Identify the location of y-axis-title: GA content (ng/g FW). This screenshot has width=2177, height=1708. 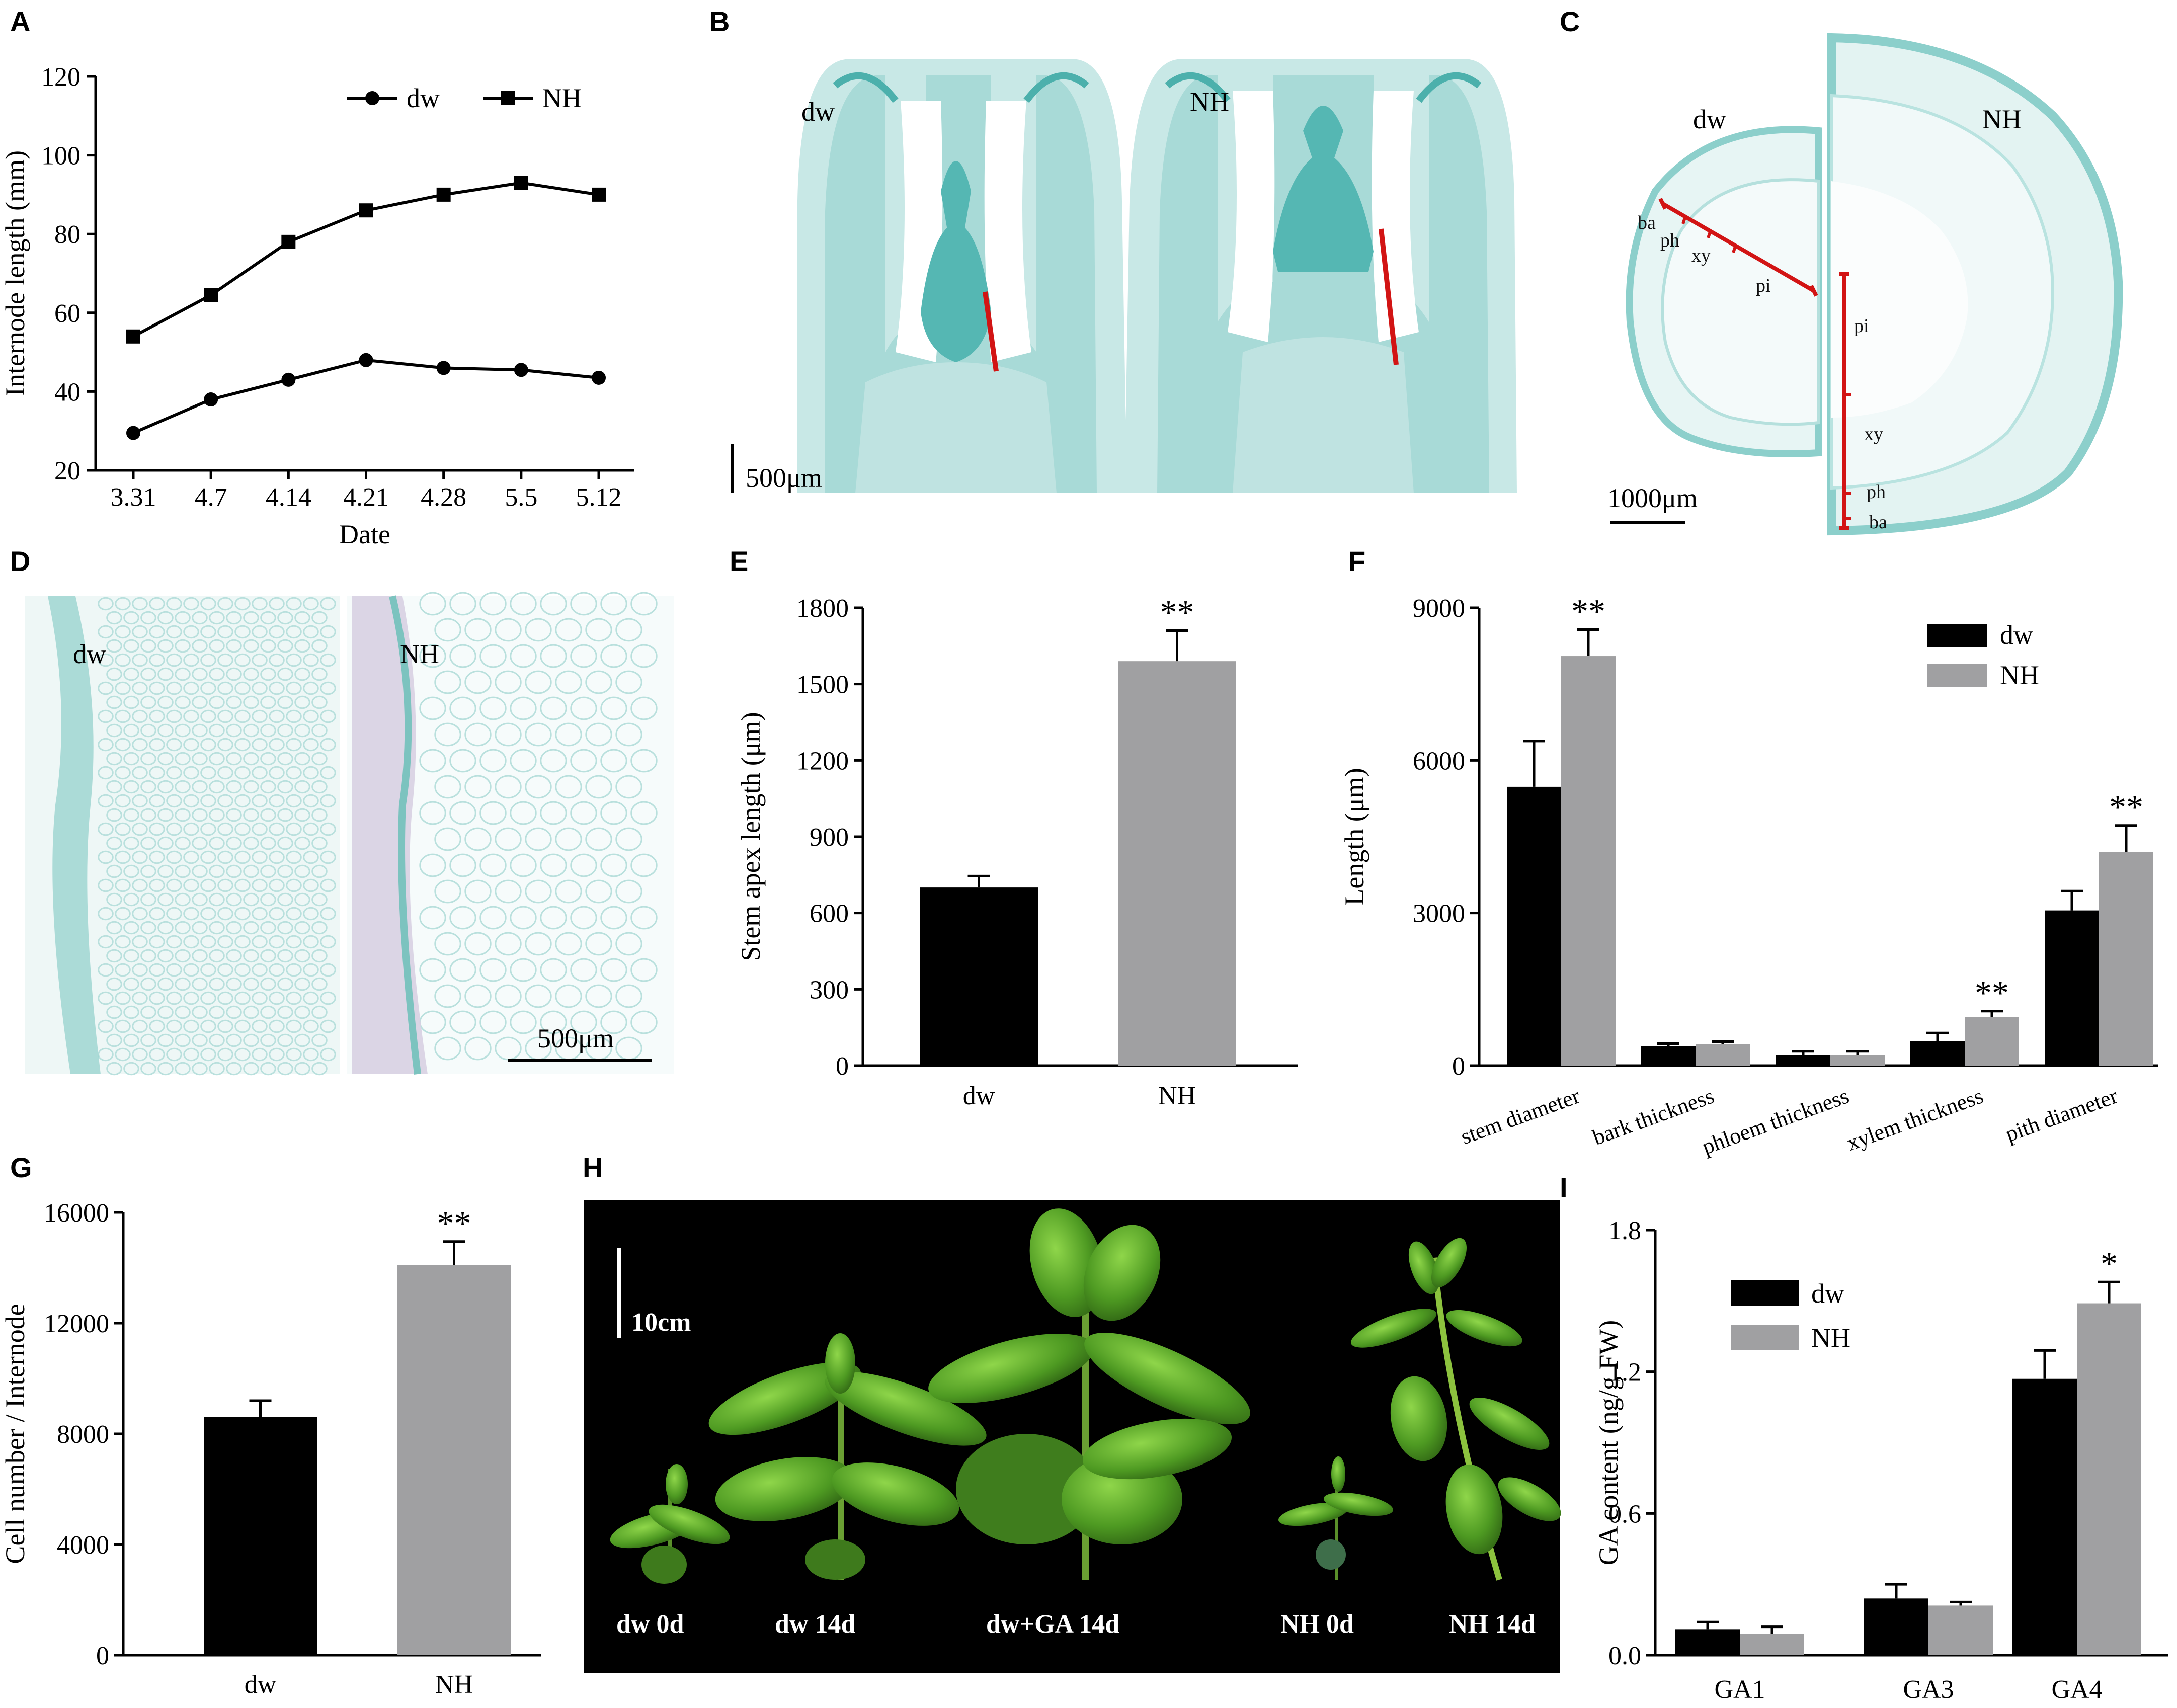
(1608, 1442).